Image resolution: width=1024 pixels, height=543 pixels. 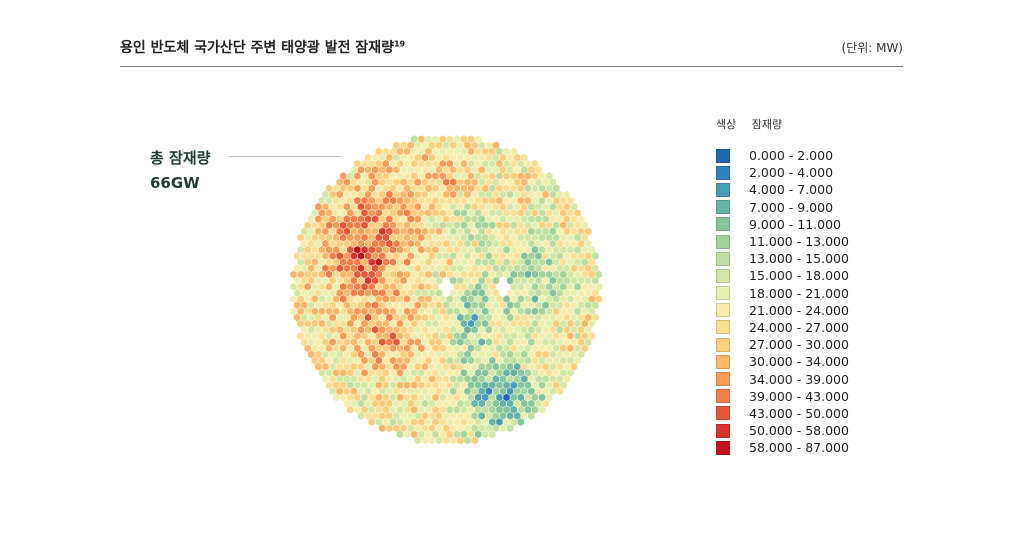 What do you see at coordinates (791, 190) in the screenshot?
I see `legend-label: 4.000 - 7.000` at bounding box center [791, 190].